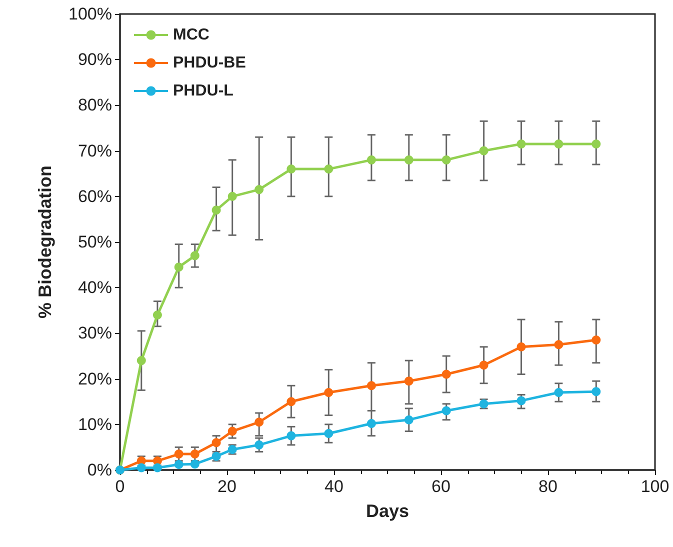 Image resolution: width=673 pixels, height=547 pixels. I want to click on legend-label: PHDU-BE, so click(209, 63).